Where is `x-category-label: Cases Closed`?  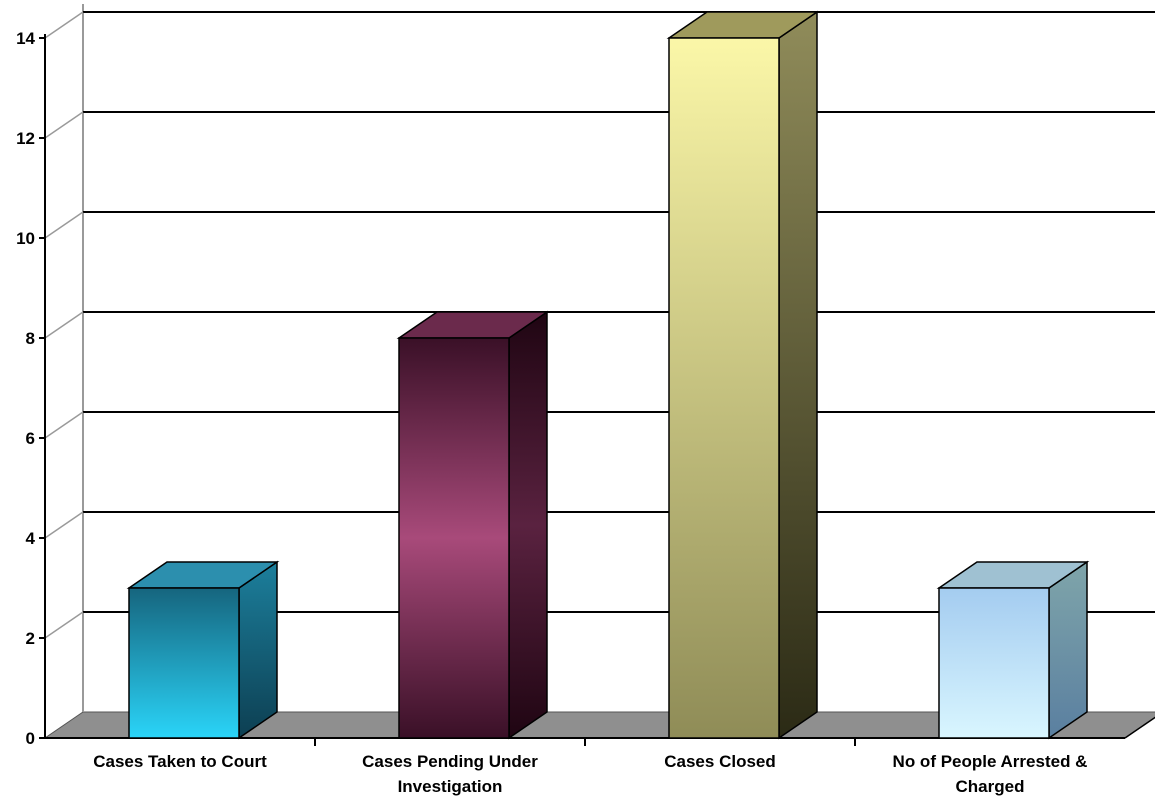
x-category-label: Cases Closed is located at coordinates (720, 761).